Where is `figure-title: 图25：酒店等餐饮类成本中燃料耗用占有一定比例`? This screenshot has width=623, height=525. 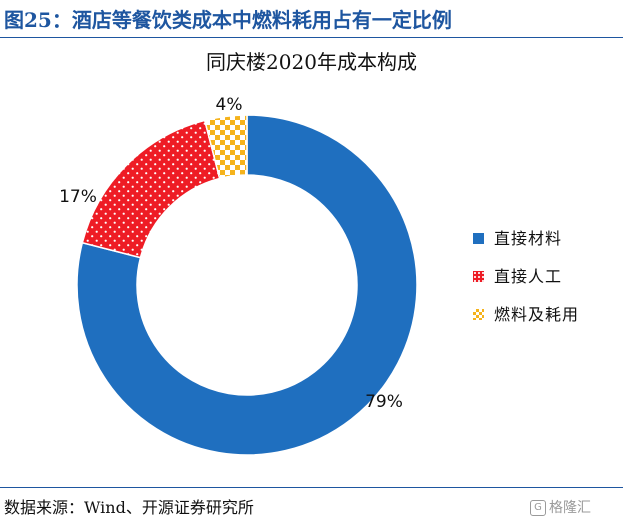 figure-title: 图25：酒店等餐饮类成本中燃料耗用占有一定比例 is located at coordinates (228, 20).